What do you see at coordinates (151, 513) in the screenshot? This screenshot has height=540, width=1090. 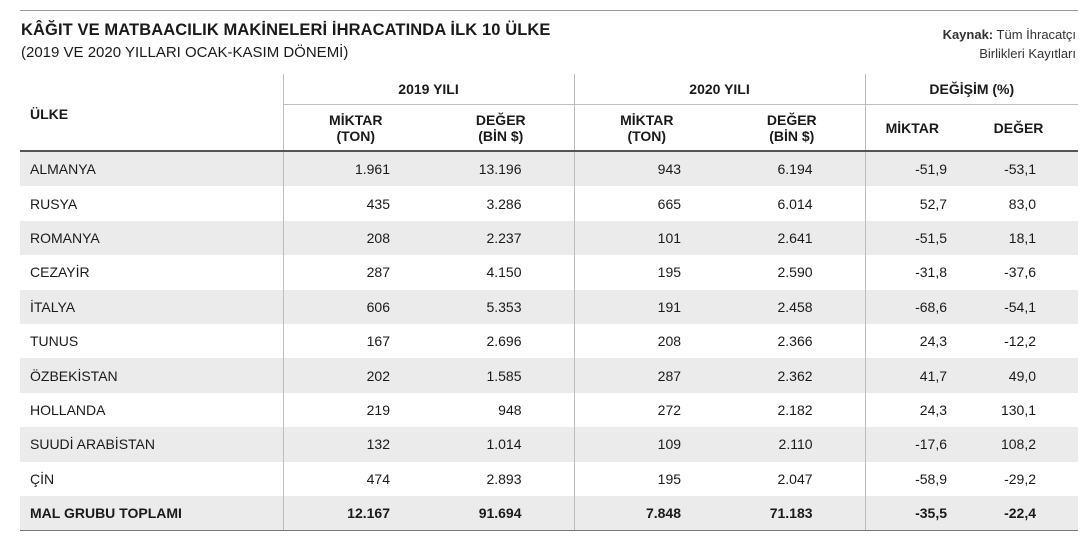 I see `total-label-cell: MAL GRUBU TOPLAMI` at bounding box center [151, 513].